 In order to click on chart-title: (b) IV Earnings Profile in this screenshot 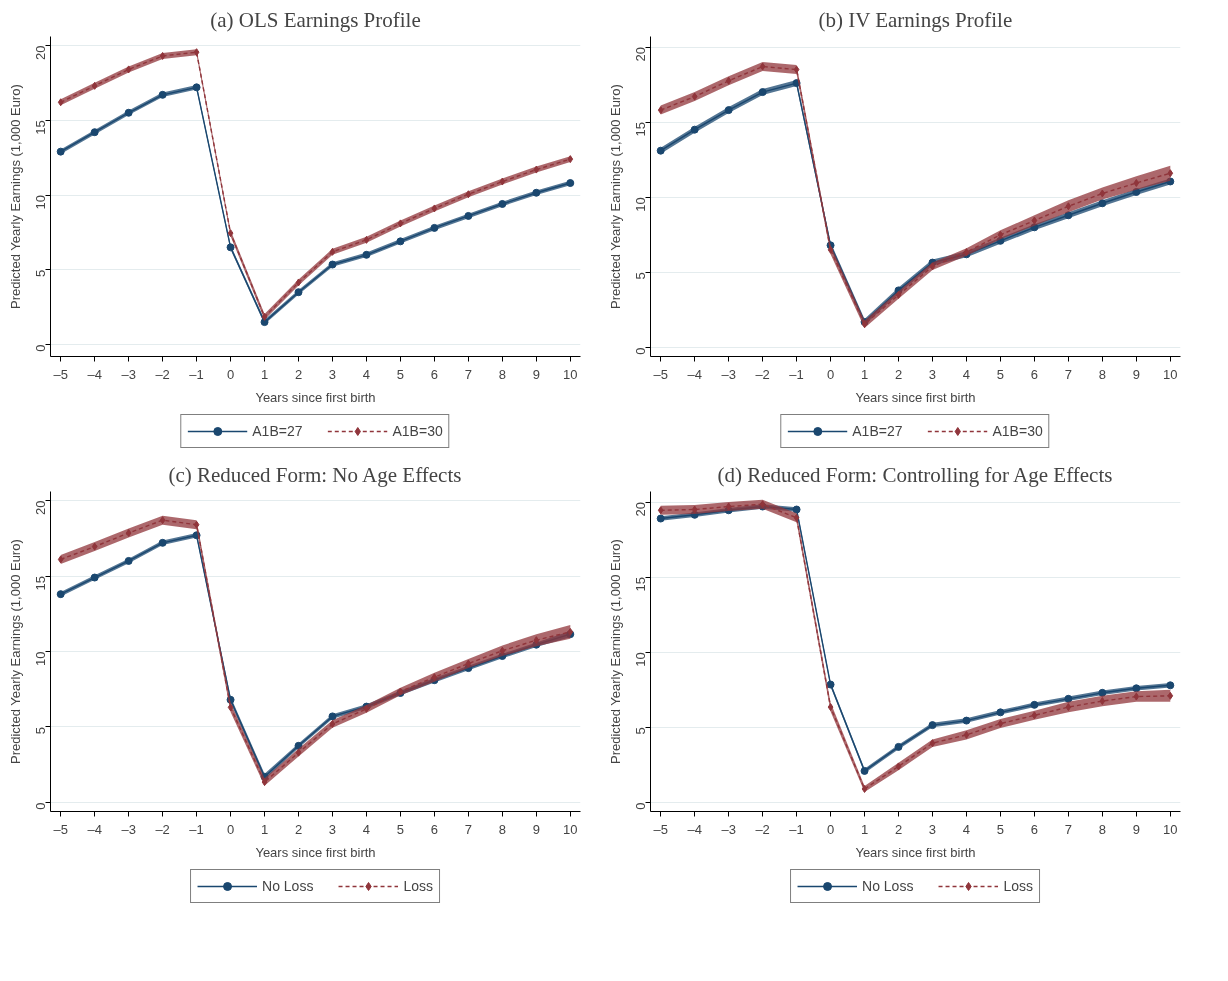, I will do `click(915, 19)`.